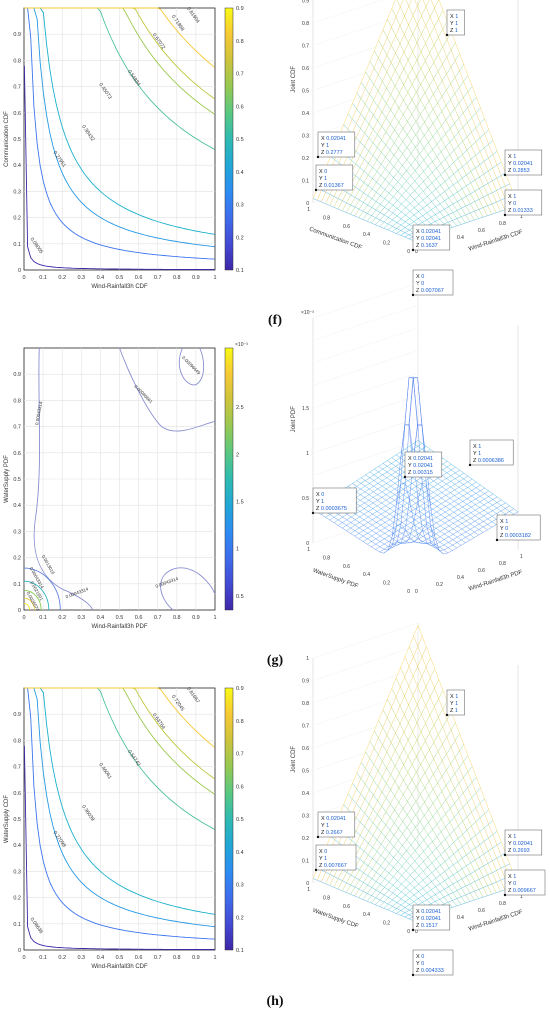  What do you see at coordinates (240, 408) in the screenshot?
I see `colorbar-tick-label: 2.5` at bounding box center [240, 408].